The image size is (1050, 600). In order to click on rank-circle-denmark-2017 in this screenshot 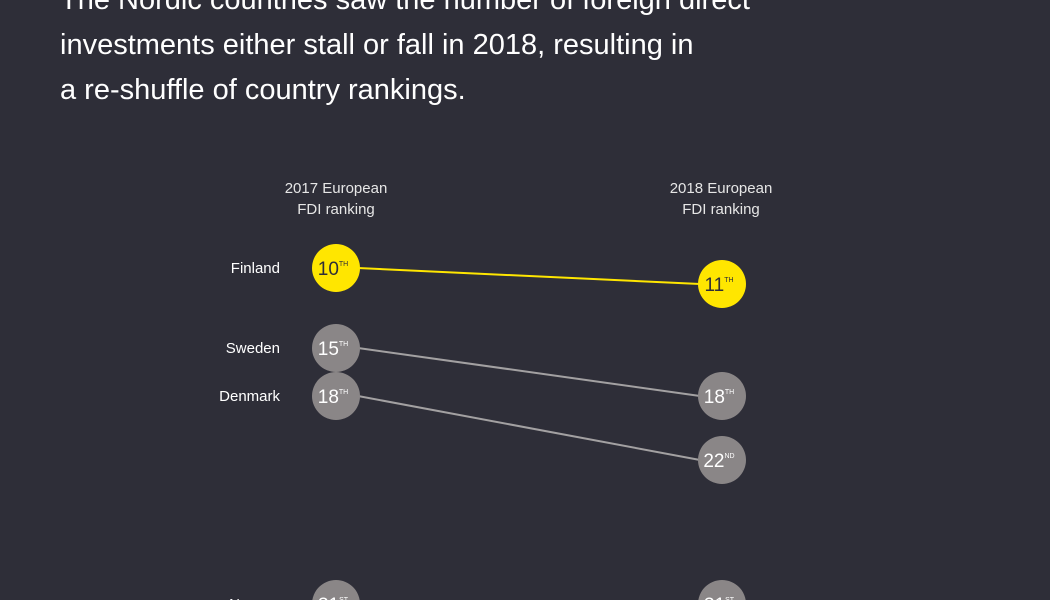, I will do `click(336, 396)`.